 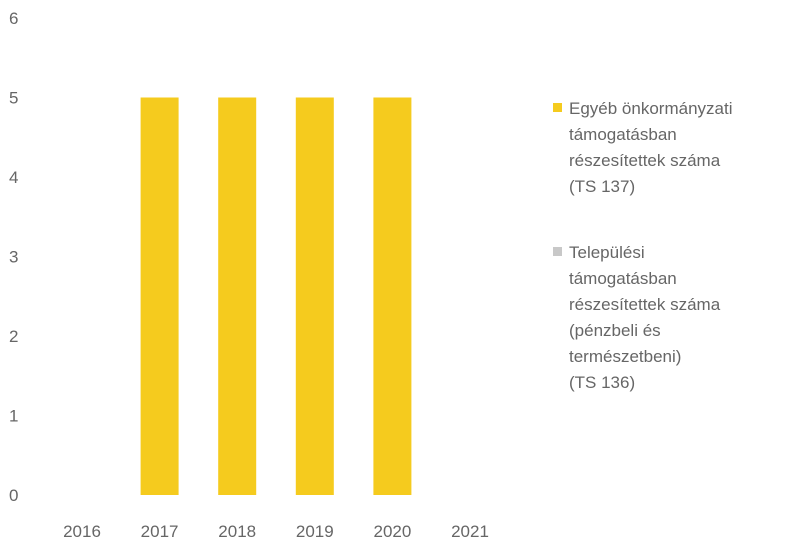 What do you see at coordinates (13, 177) in the screenshot?
I see `y-tick-label-4: 4` at bounding box center [13, 177].